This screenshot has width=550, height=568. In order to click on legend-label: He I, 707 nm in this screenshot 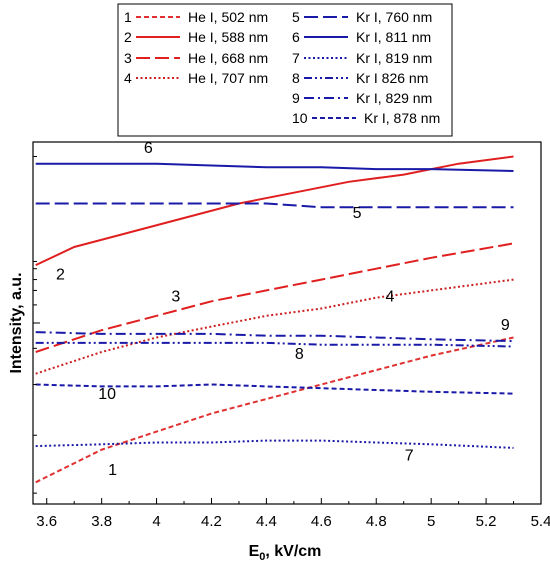, I will do `click(228, 78)`.